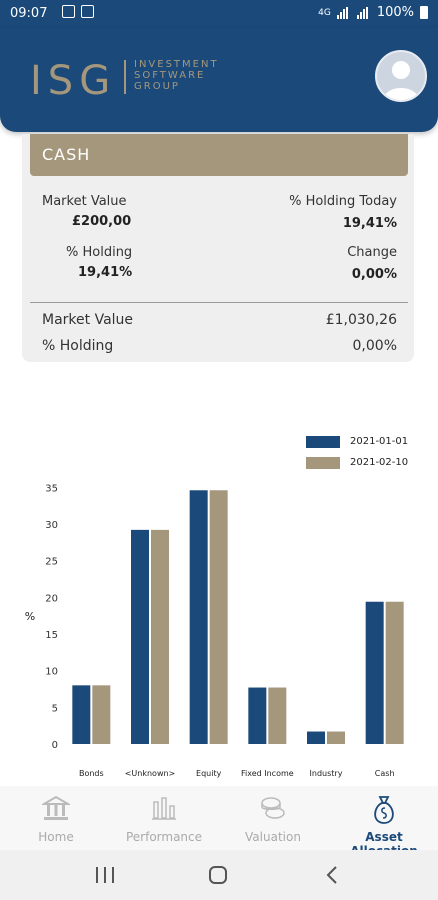 The image size is (438, 900). What do you see at coordinates (384, 810) in the screenshot?
I see `money-bag-icon` at bounding box center [384, 810].